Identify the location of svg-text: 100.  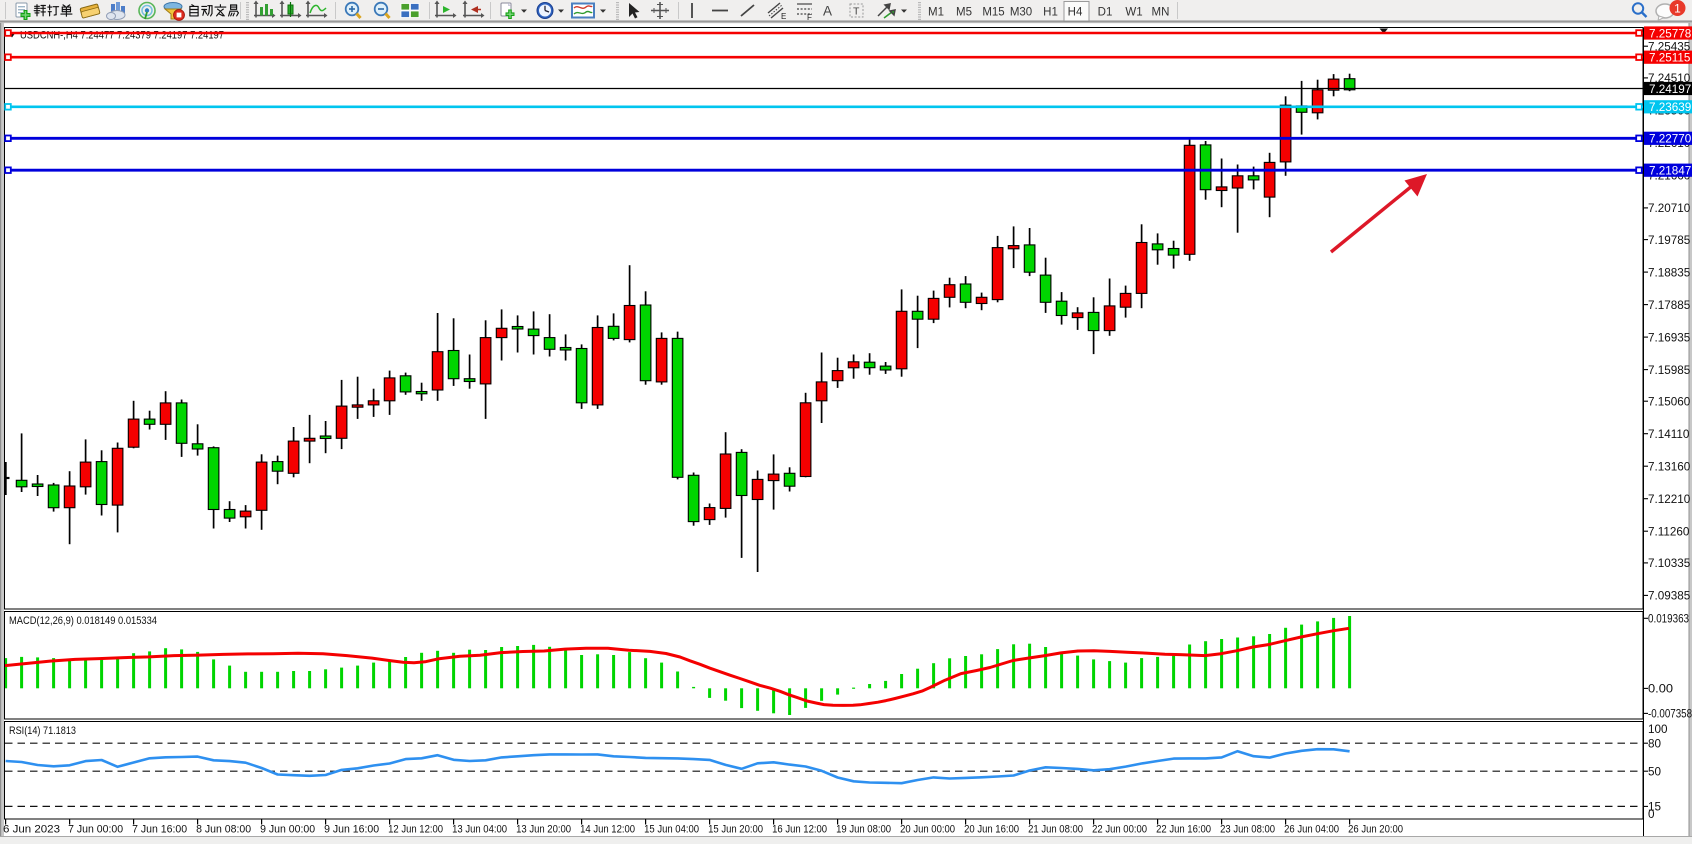
(1658, 729).